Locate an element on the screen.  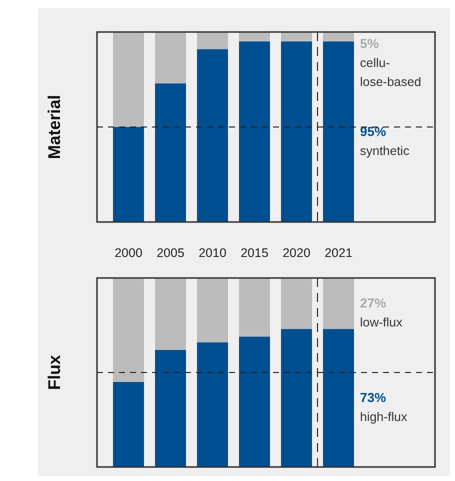
y-axis-title: Flux is located at coordinates (54, 372).